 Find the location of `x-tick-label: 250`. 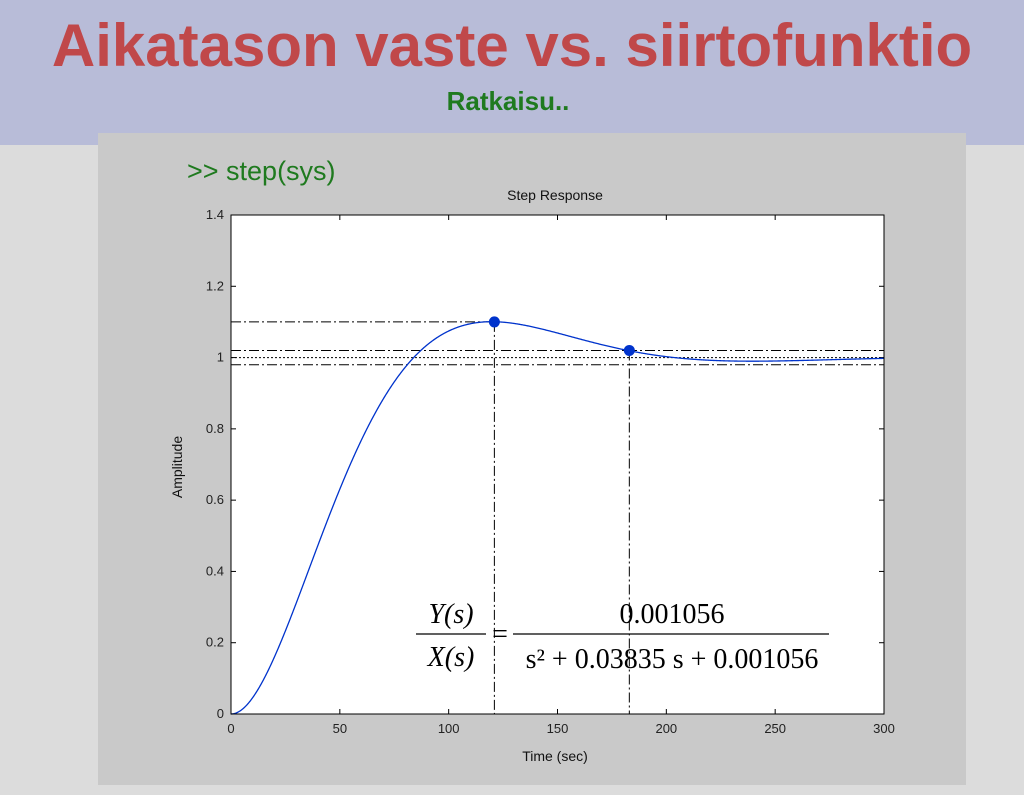

x-tick-label: 250 is located at coordinates (775, 728).